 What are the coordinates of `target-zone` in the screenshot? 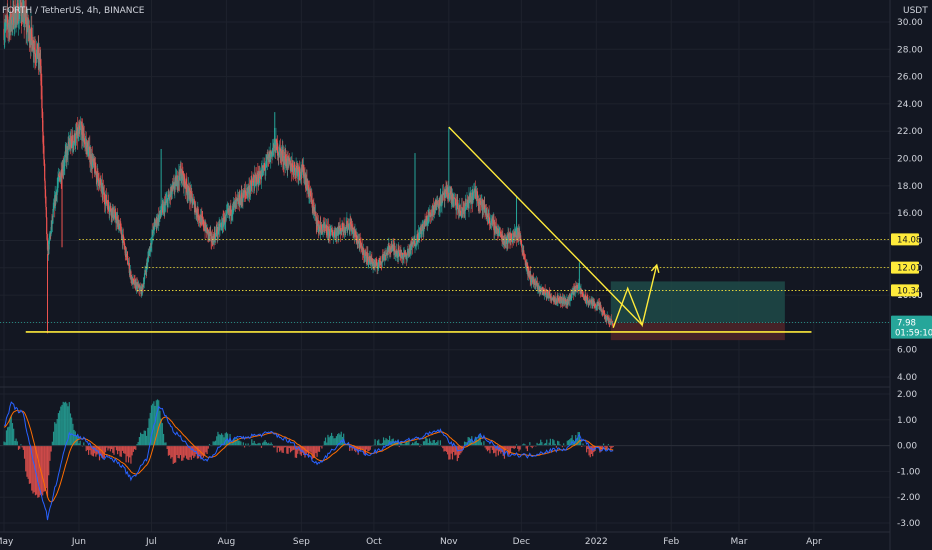 It's located at (697, 302).